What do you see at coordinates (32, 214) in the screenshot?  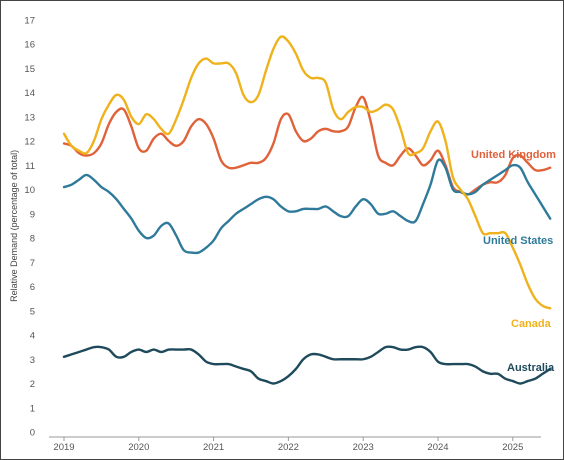 I see `y-tick-label: 9` at bounding box center [32, 214].